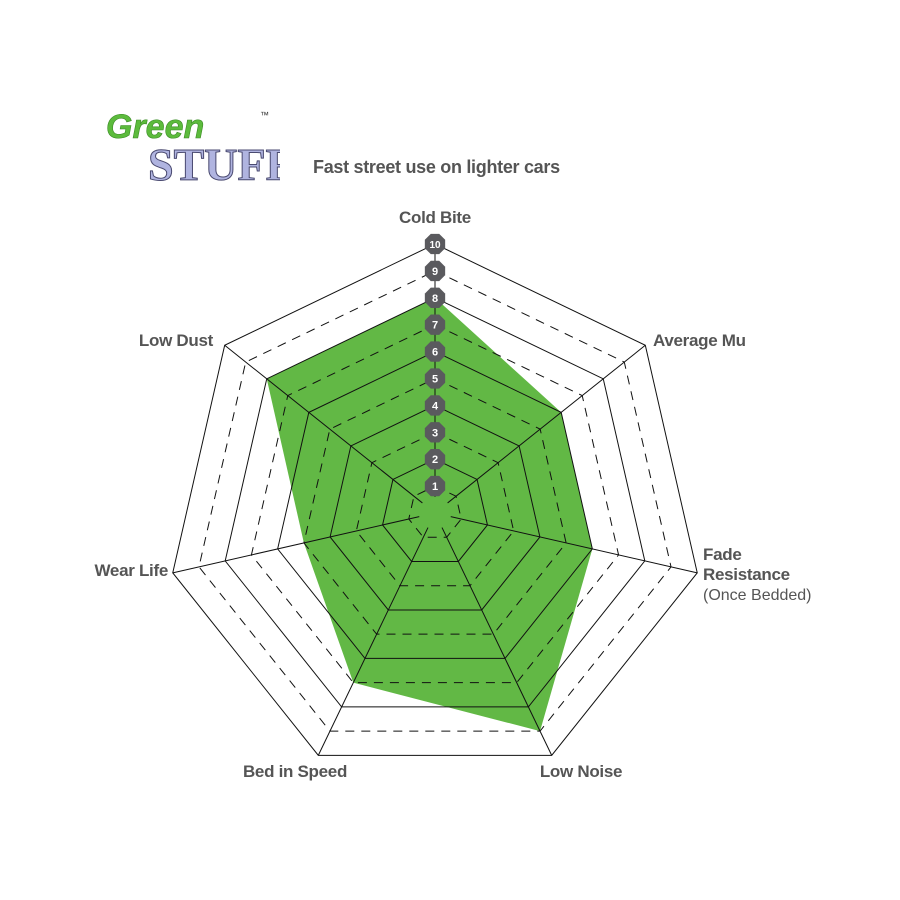 This screenshot has height=900, width=900. I want to click on tick-label: 6, so click(435, 353).